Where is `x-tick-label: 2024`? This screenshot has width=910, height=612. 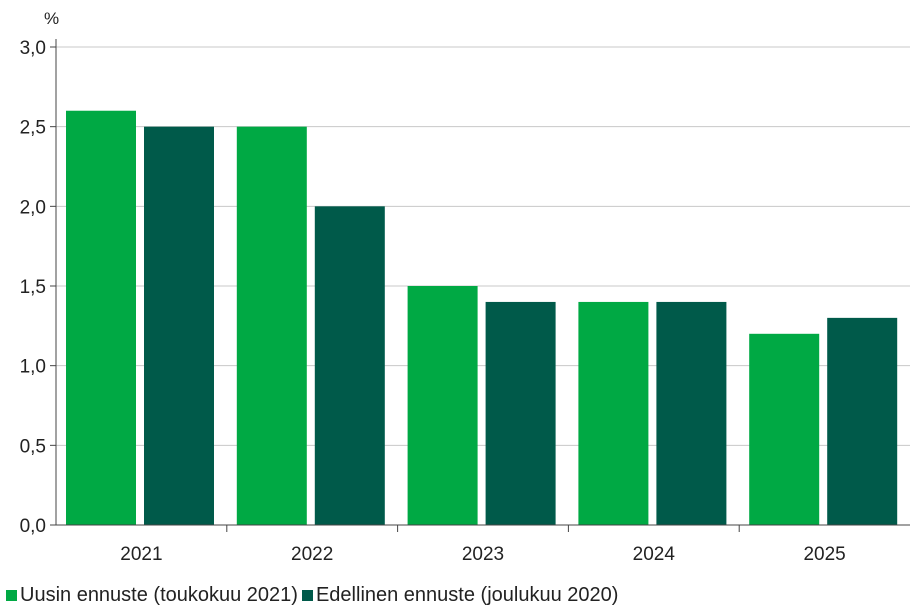 x-tick-label: 2024 is located at coordinates (654, 554).